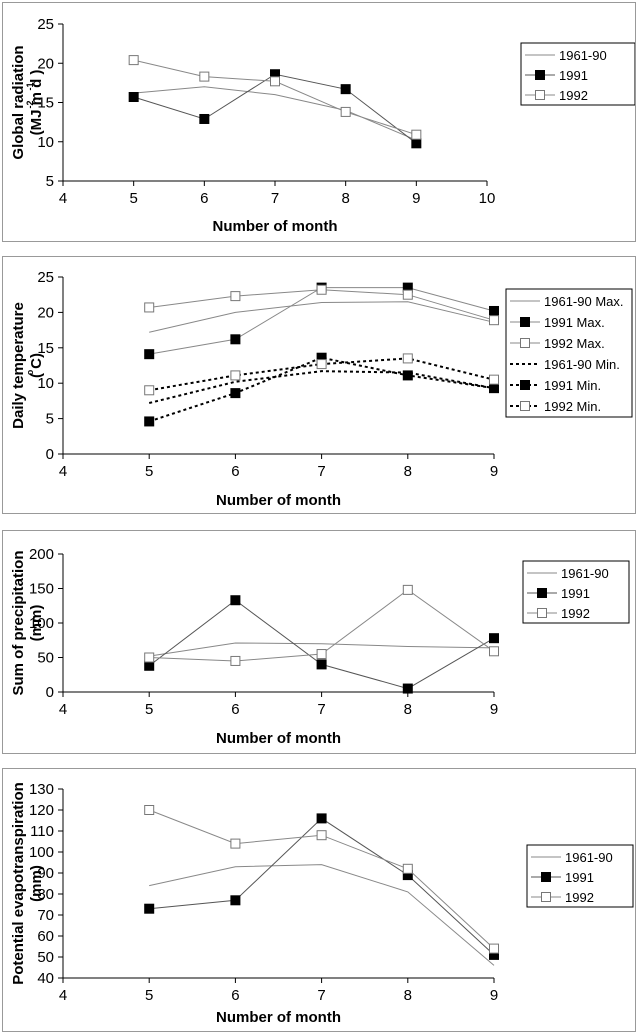  What do you see at coordinates (321, 305) in the screenshot?
I see `series-1992-max-` at bounding box center [321, 305].